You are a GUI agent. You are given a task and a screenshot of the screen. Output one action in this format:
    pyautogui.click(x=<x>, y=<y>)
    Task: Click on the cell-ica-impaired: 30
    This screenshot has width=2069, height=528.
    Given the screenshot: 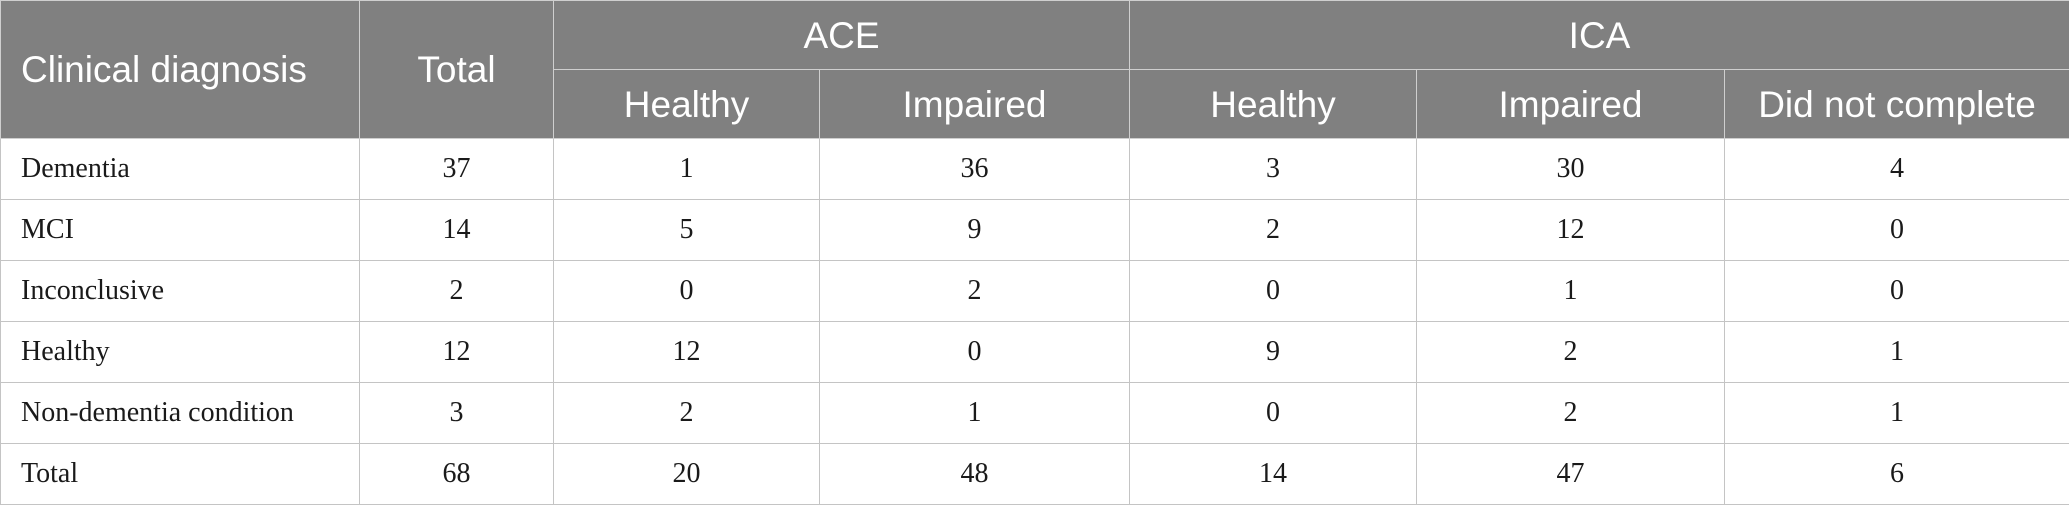 What is the action you would take?
    pyautogui.click(x=1571, y=169)
    